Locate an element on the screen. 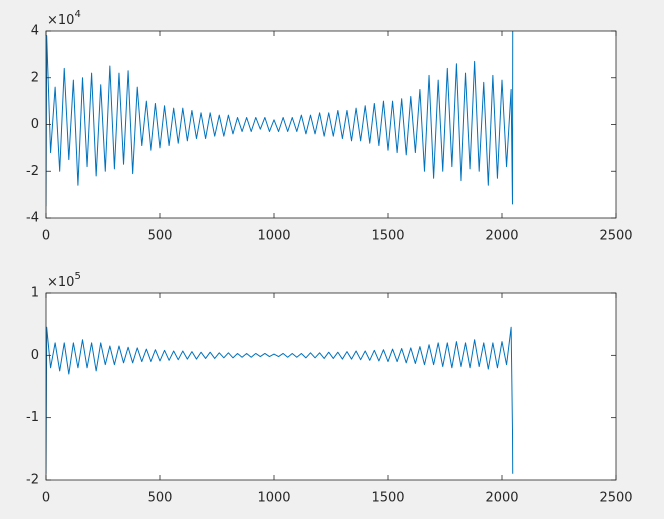  y-exponent-label: ×10⁴ is located at coordinates (64, 18).